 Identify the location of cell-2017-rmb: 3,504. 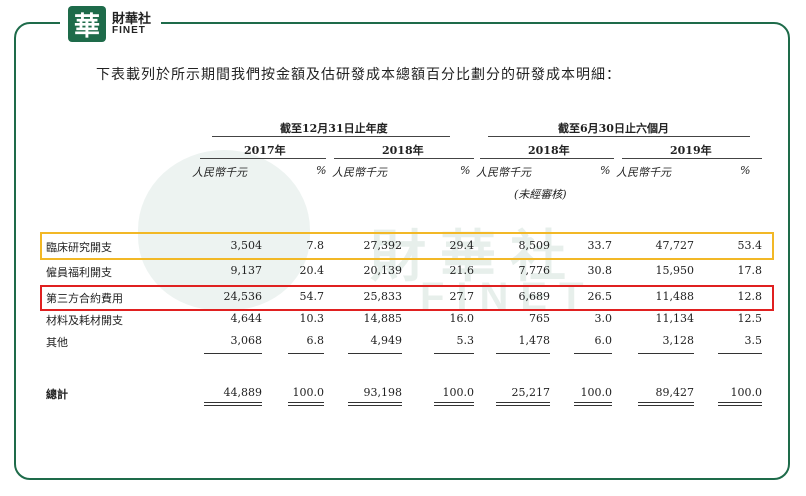
(246, 245).